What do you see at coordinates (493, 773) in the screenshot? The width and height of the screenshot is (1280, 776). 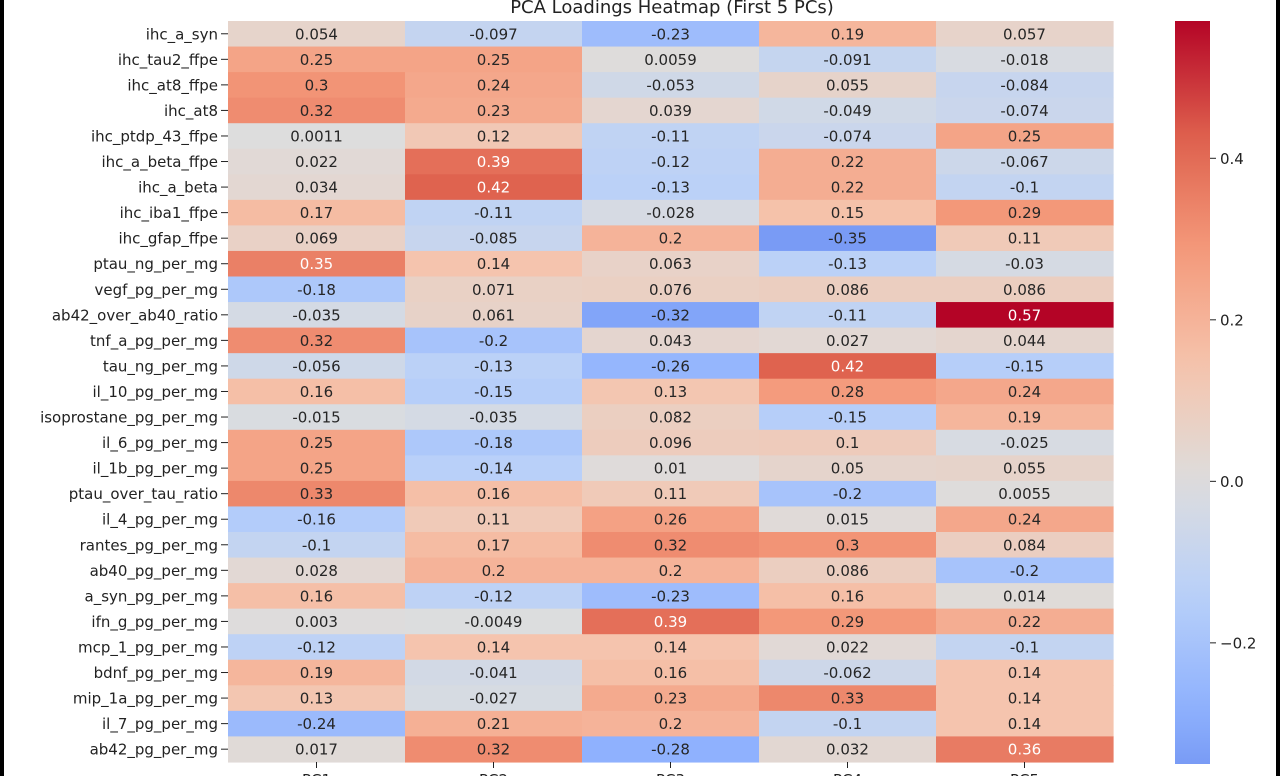 I see `column-label: PC2` at bounding box center [493, 773].